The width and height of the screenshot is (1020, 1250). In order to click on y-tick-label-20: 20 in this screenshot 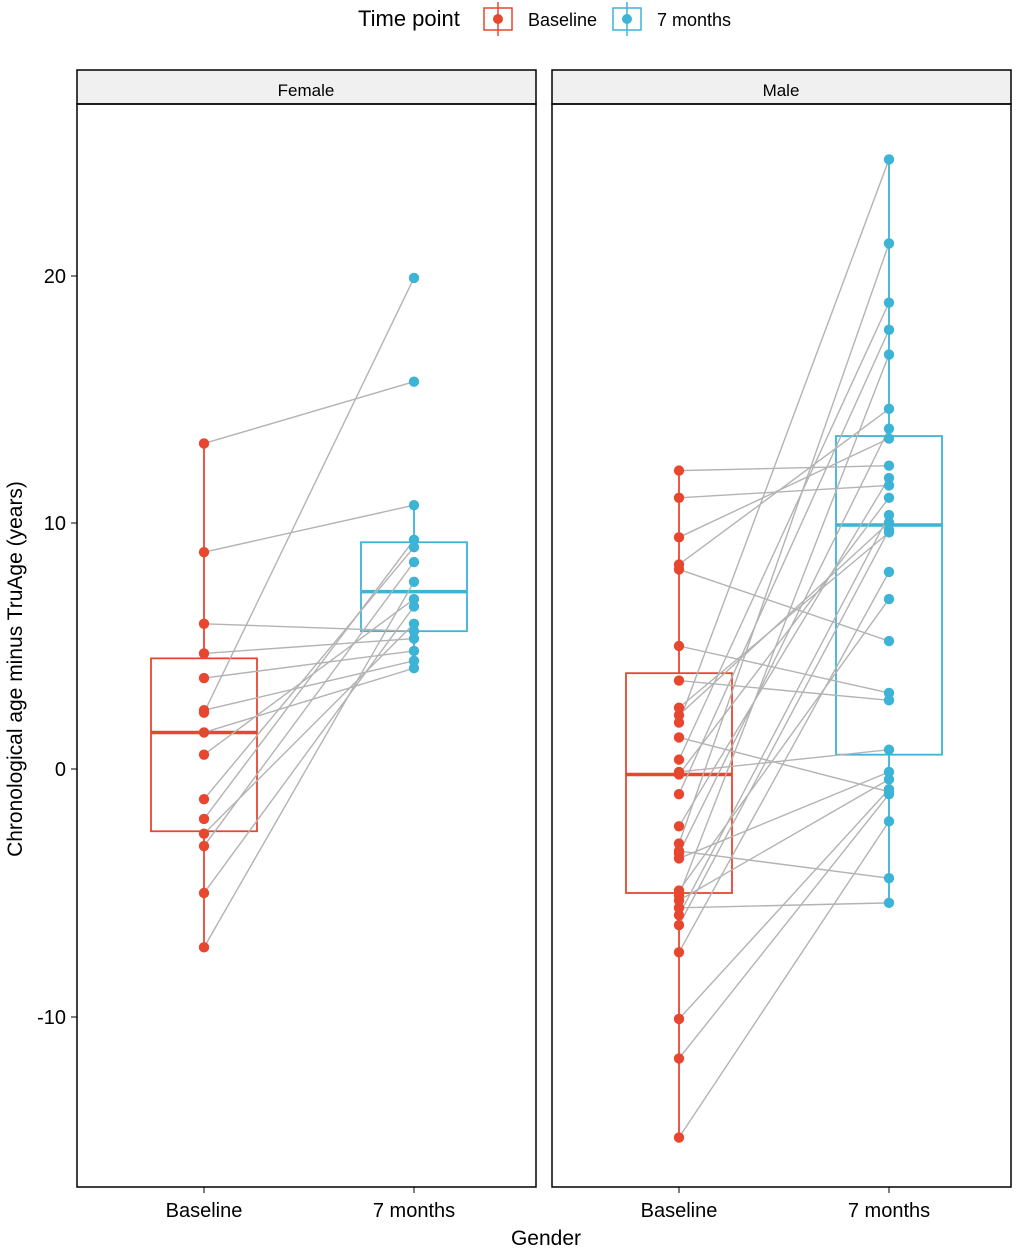, I will do `click(55, 277)`.